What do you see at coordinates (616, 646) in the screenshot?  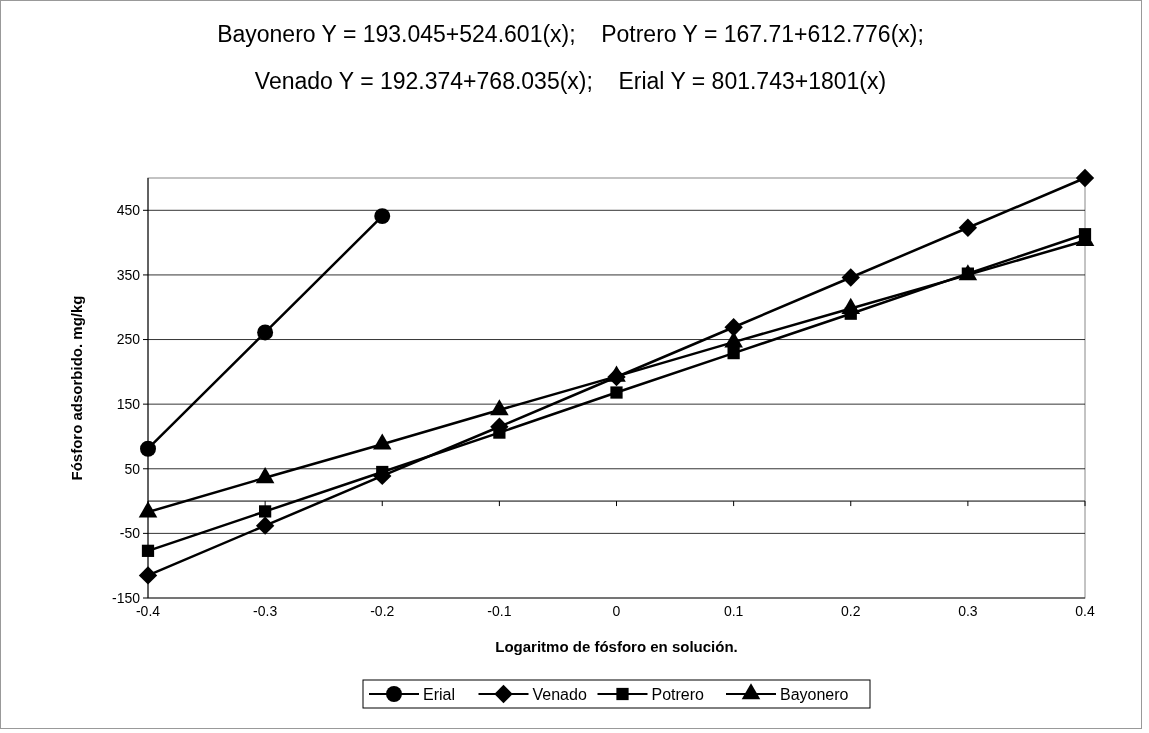 I see `x-axis-title: Logaritmo de fósforo en solución.` at bounding box center [616, 646].